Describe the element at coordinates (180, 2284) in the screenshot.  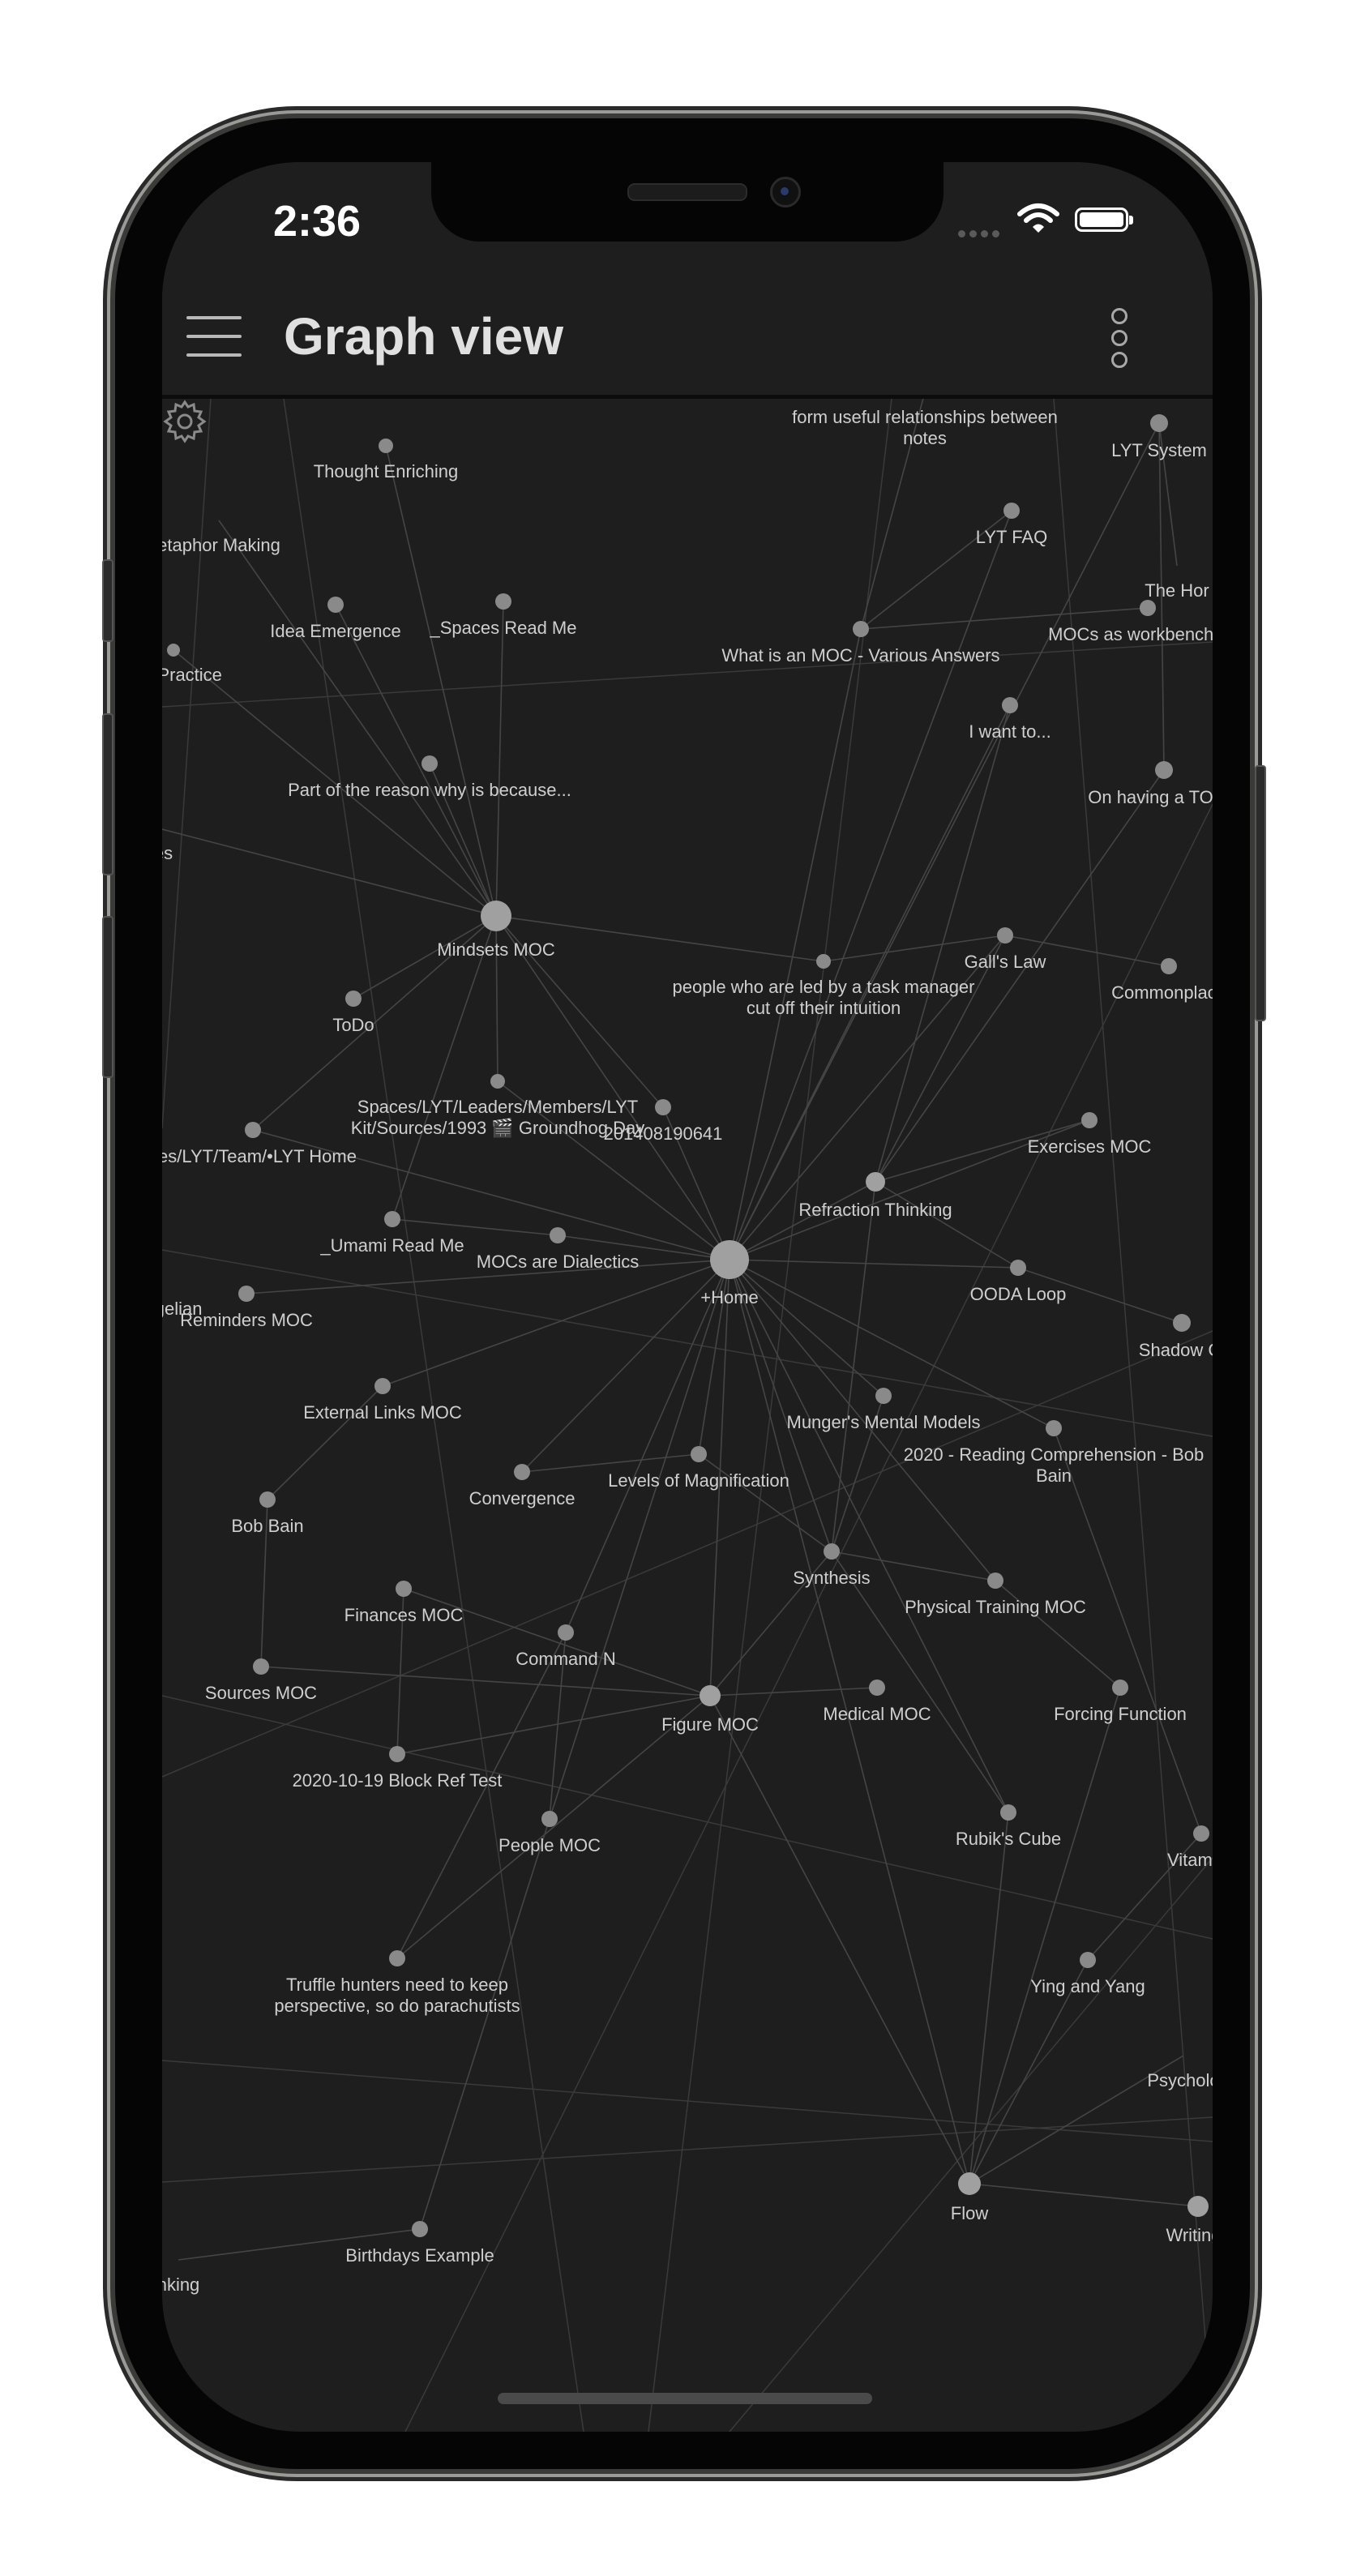
I see `graph-node: nking` at that location.